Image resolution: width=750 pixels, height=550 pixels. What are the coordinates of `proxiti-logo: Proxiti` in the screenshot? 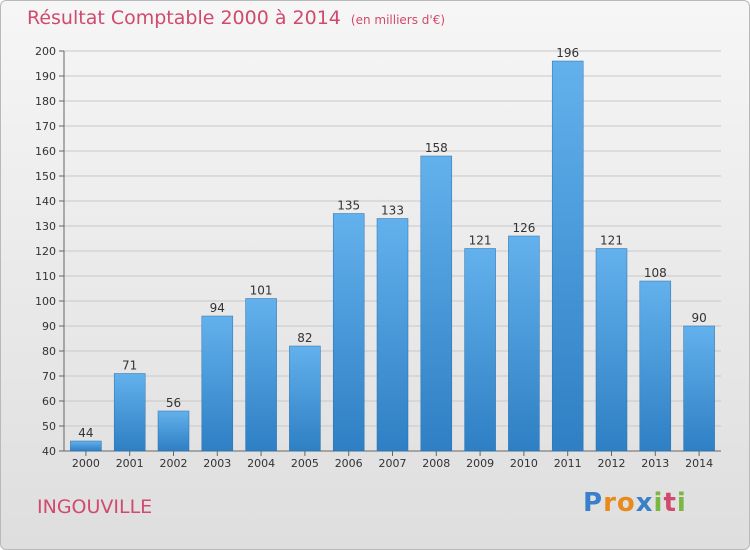 It's located at (635, 503).